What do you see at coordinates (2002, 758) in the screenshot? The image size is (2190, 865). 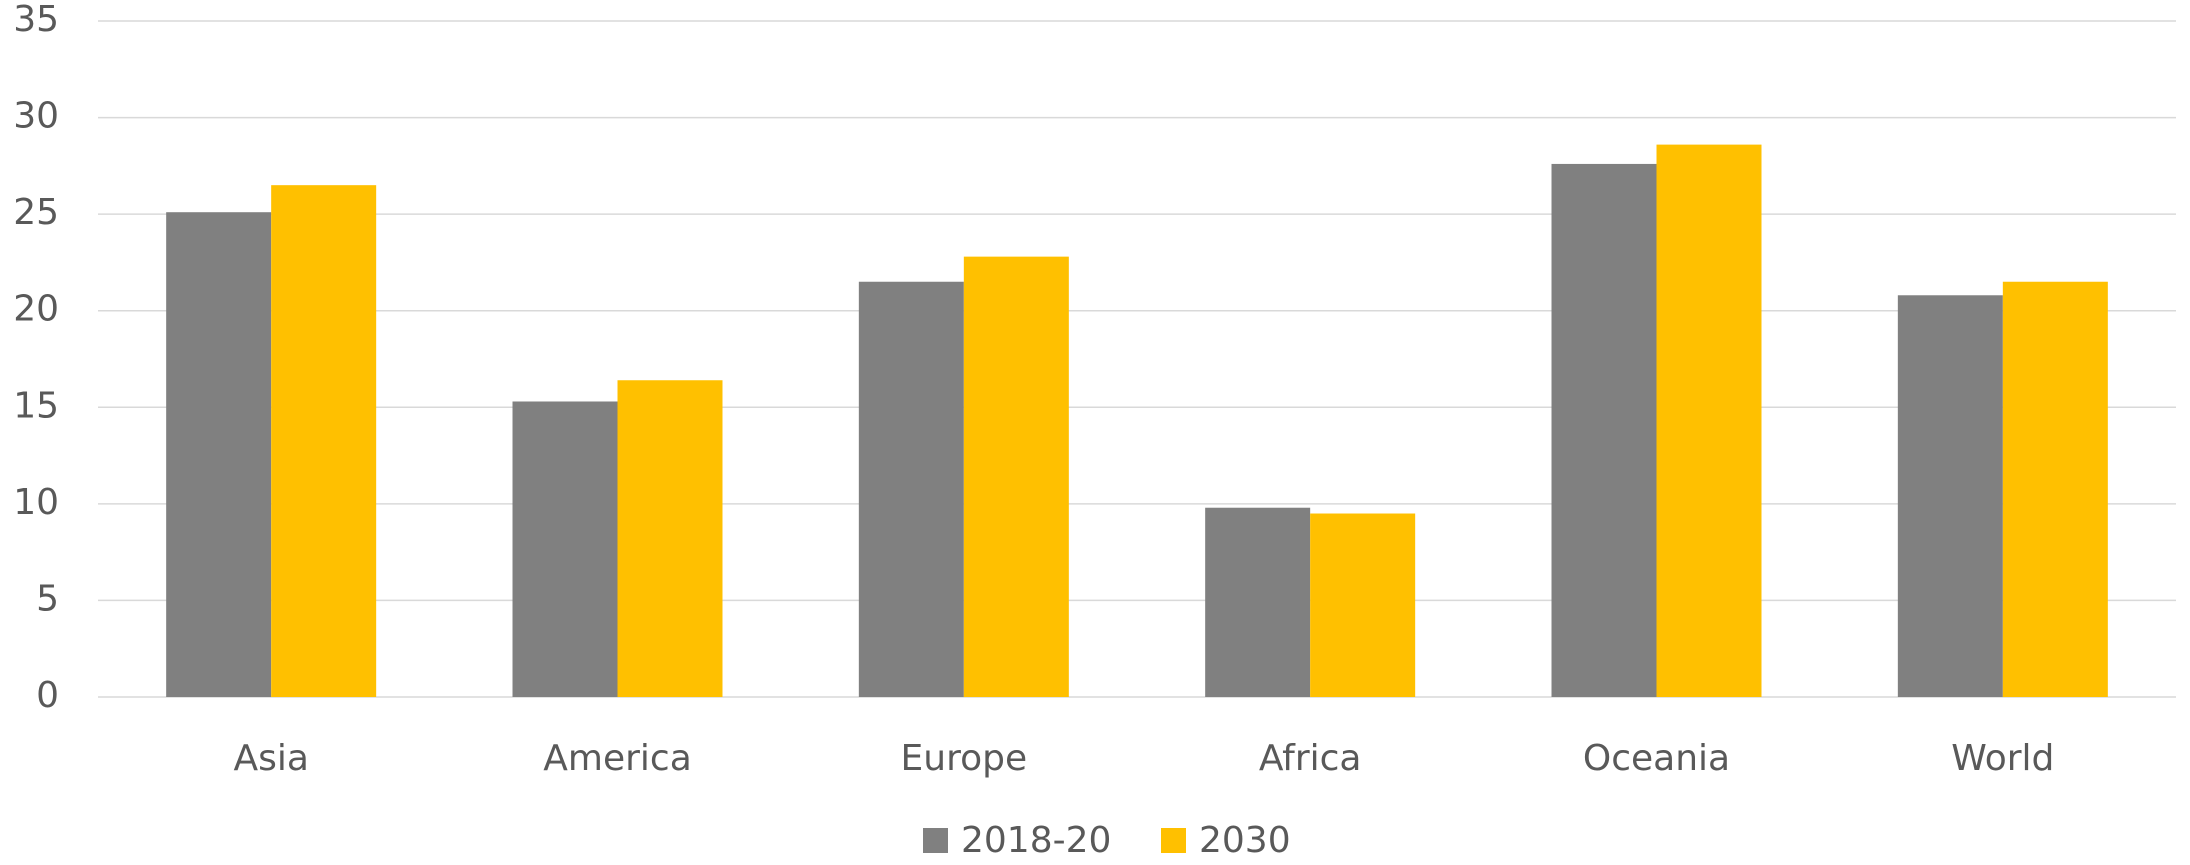 I see `x-tick-label: World` at bounding box center [2002, 758].